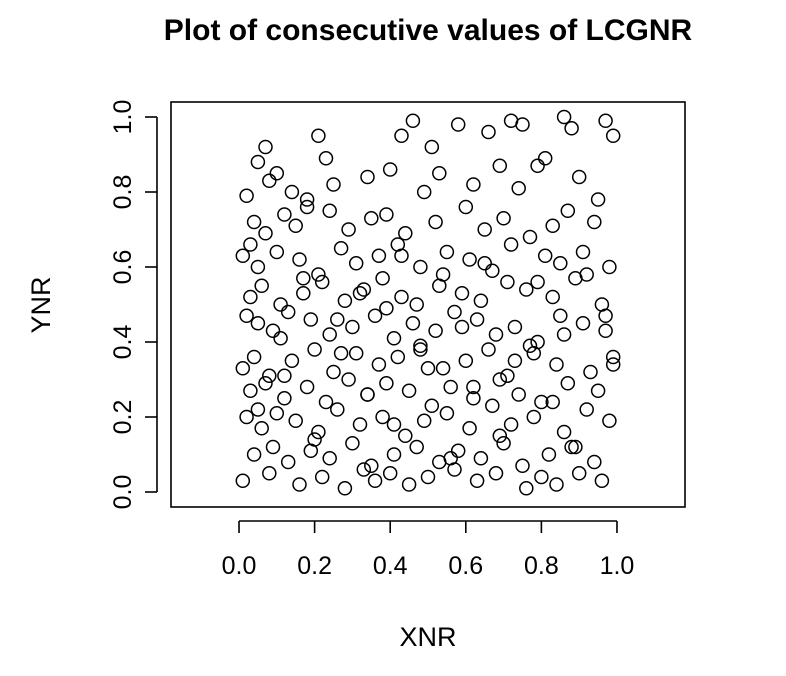 The height and width of the screenshot is (676, 786). I want to click on x-tick-label: 0.6, so click(465, 566).